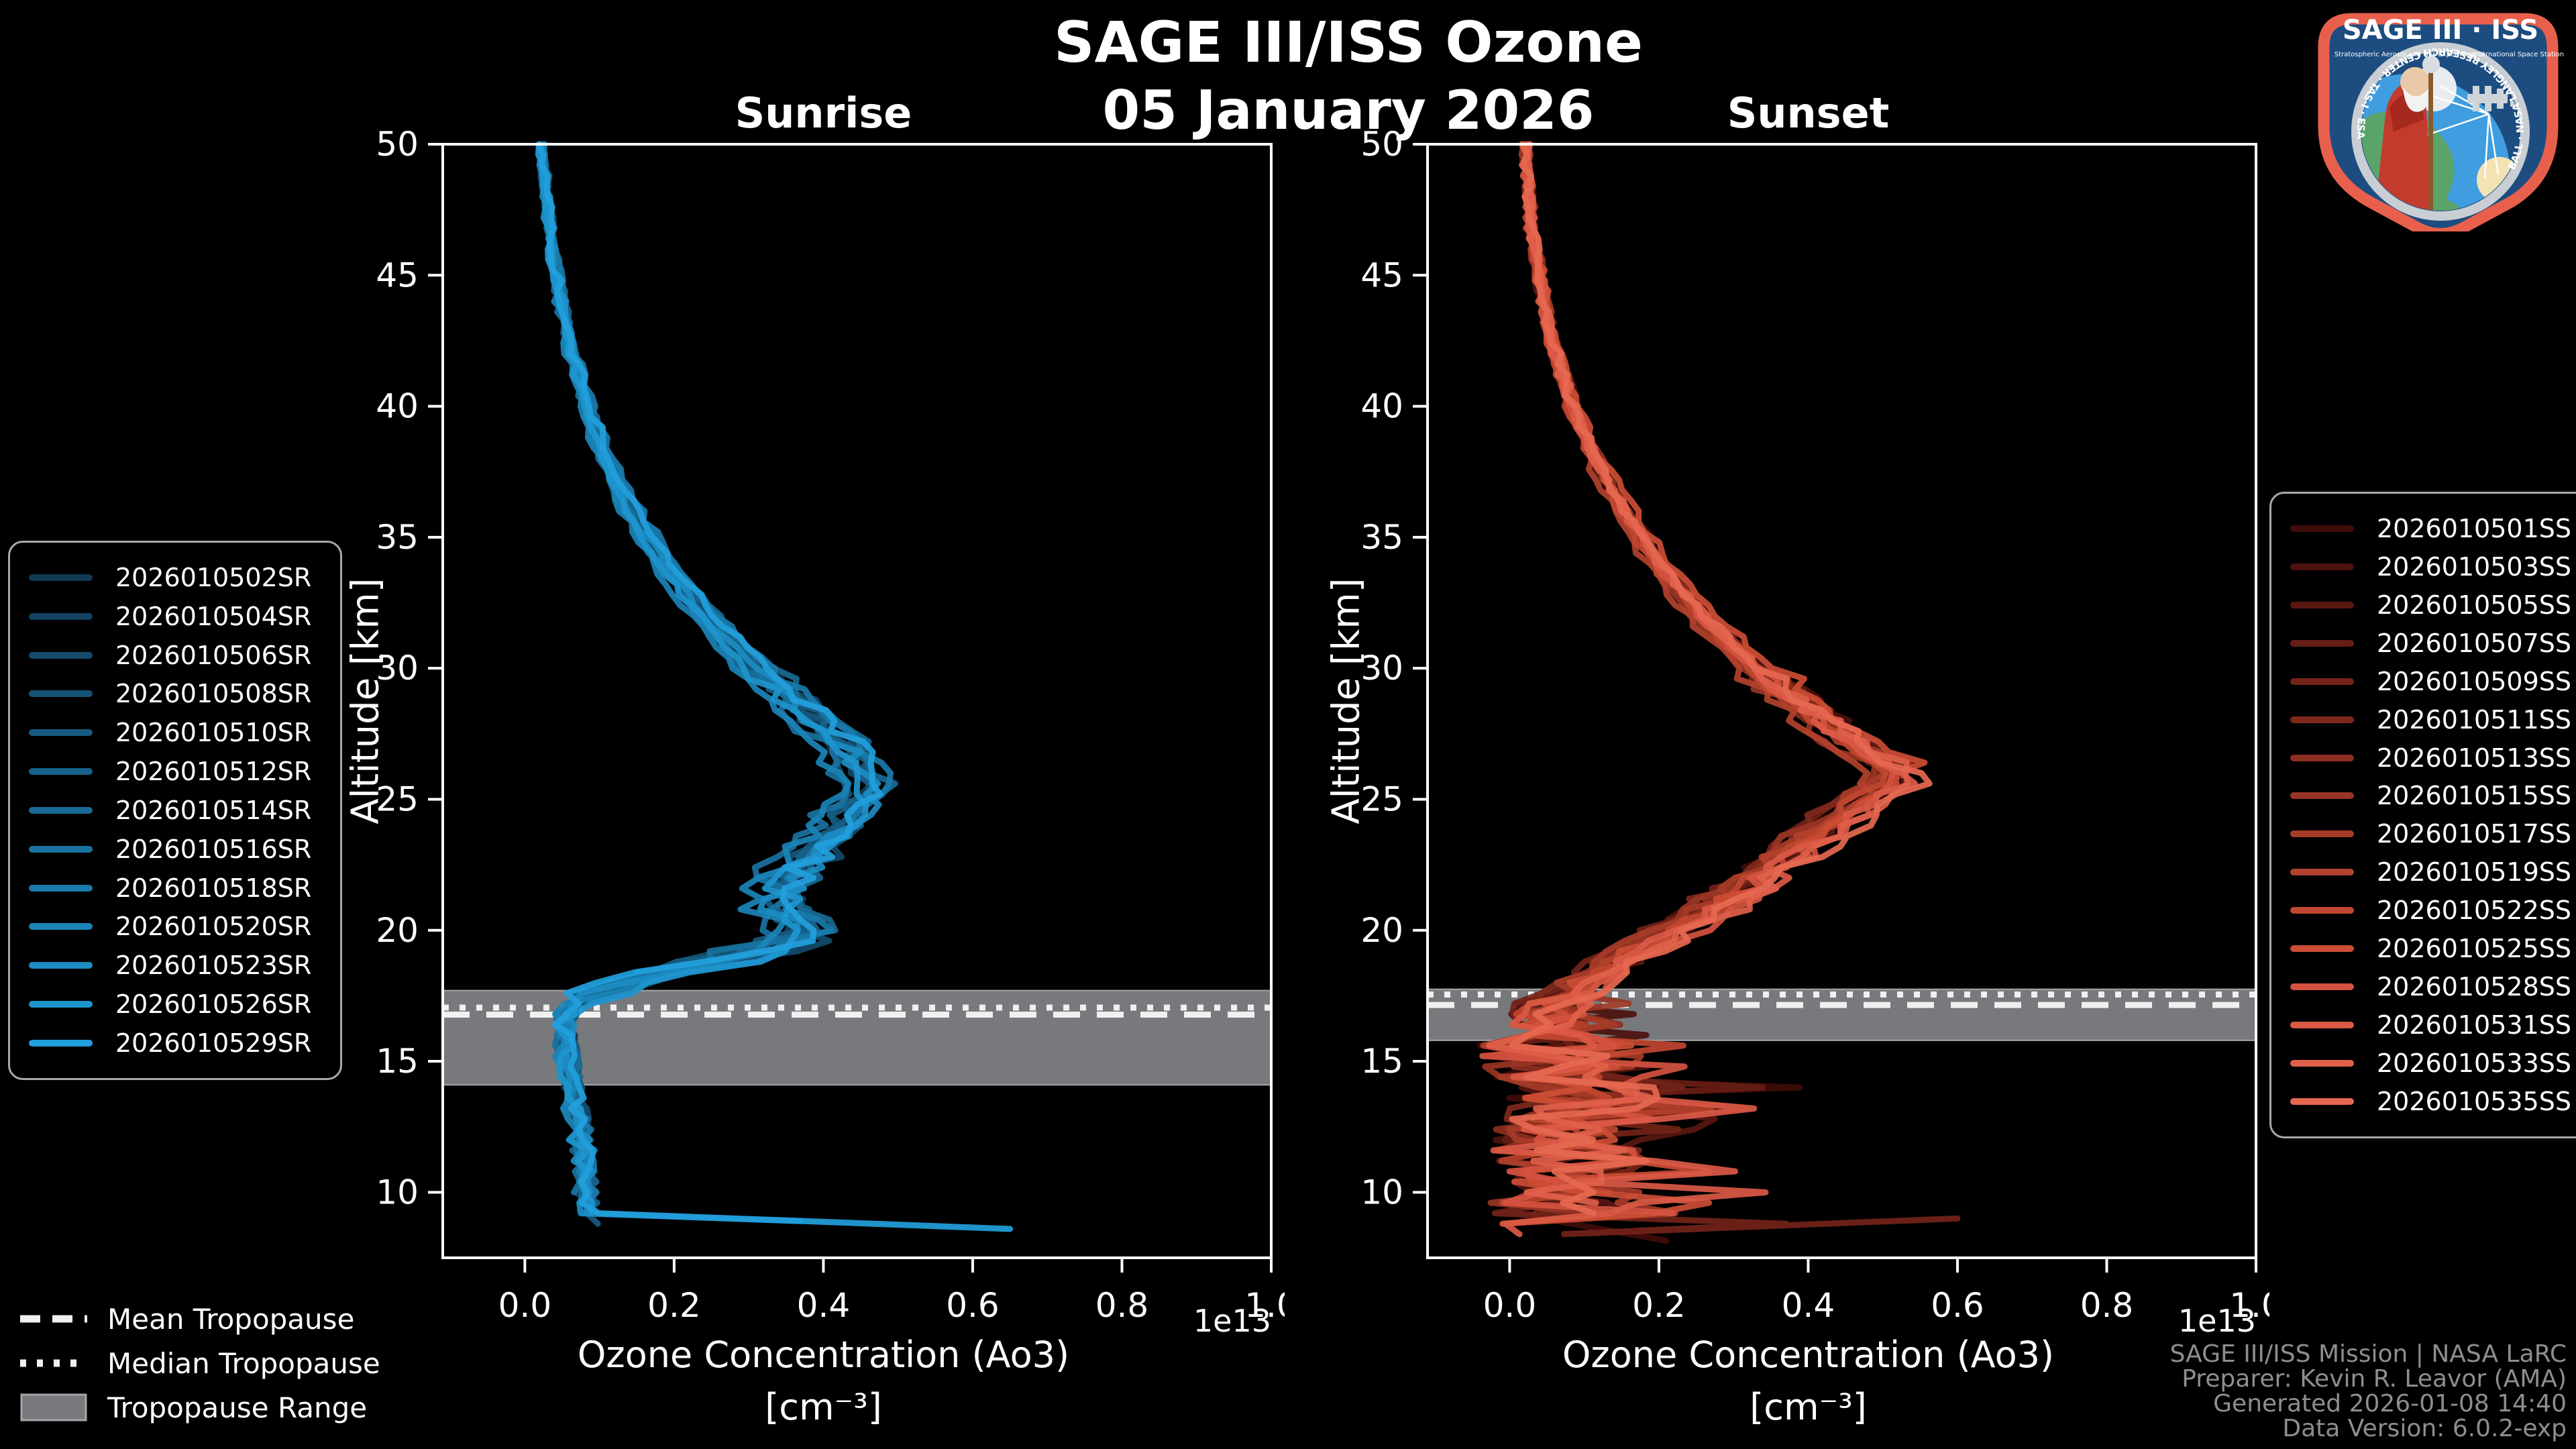  I want to click on legend-item: 2026010512SR, so click(175, 771).